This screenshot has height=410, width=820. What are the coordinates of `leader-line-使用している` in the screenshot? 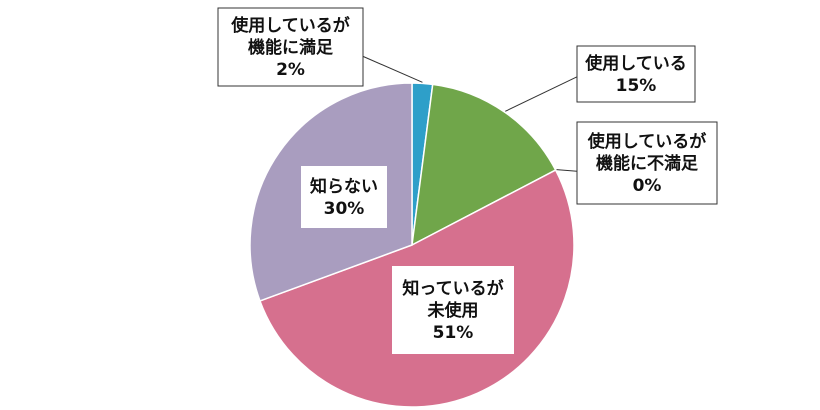 It's located at (541, 94).